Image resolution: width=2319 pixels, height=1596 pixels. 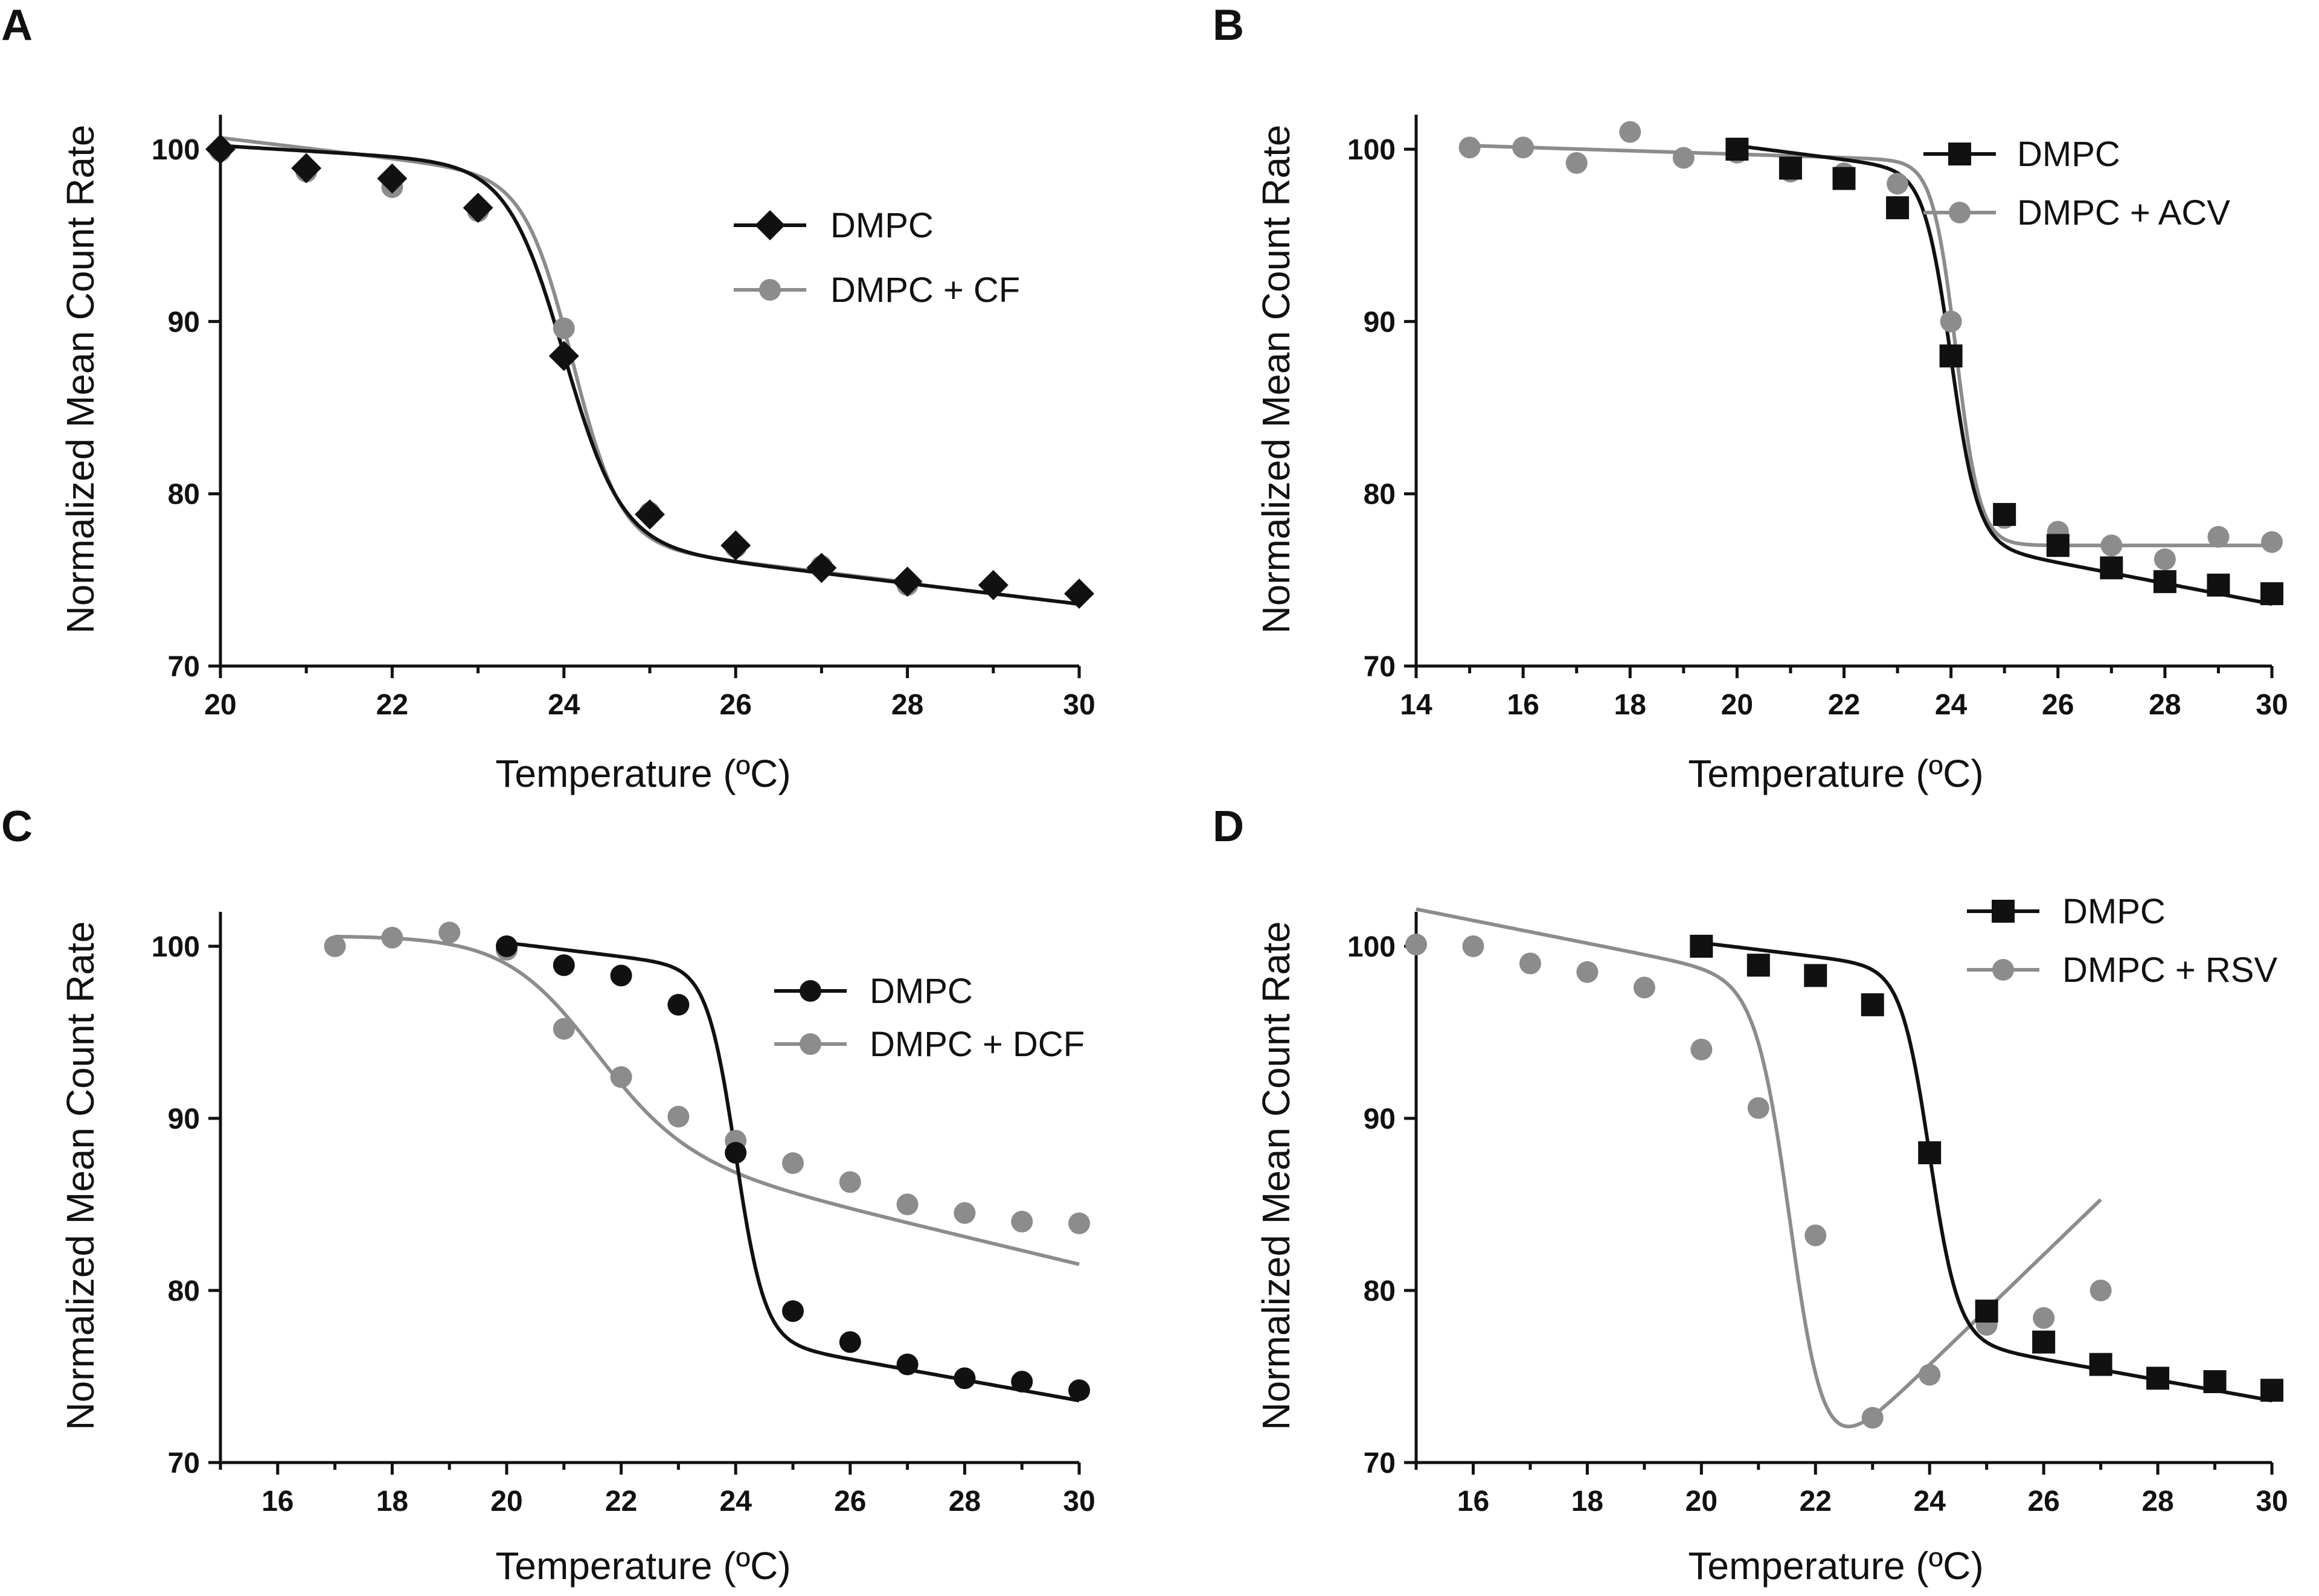 I want to click on x-tick-label-b-6: 26, so click(x=2058, y=705).